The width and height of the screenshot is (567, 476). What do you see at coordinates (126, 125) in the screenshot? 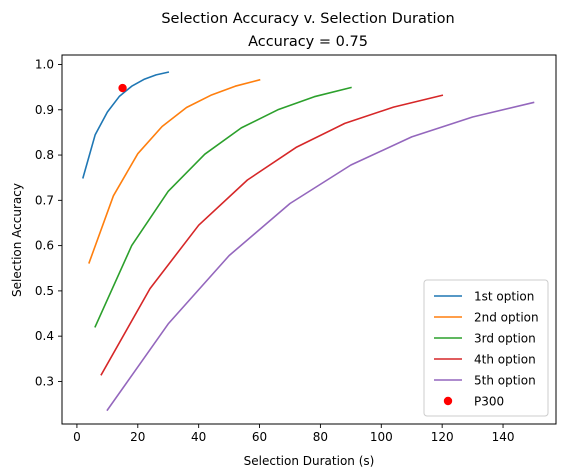
I see `series-line-1st-option` at bounding box center [126, 125].